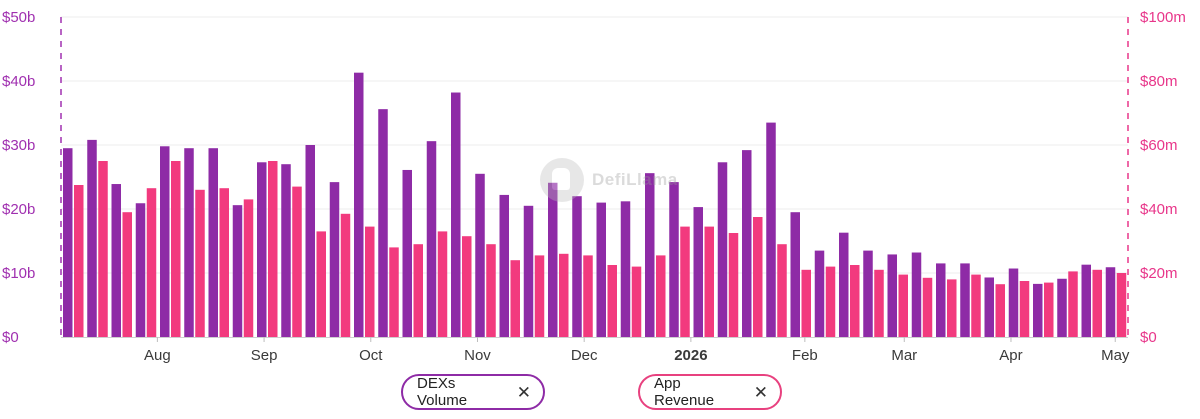 Image resolution: width=1200 pixels, height=419 pixels. I want to click on llama-icon, so click(562, 180).